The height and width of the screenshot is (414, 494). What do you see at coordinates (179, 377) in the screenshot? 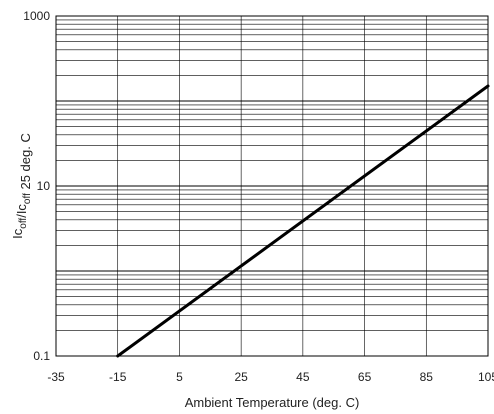
I see `x-tick-label: 5` at bounding box center [179, 377].